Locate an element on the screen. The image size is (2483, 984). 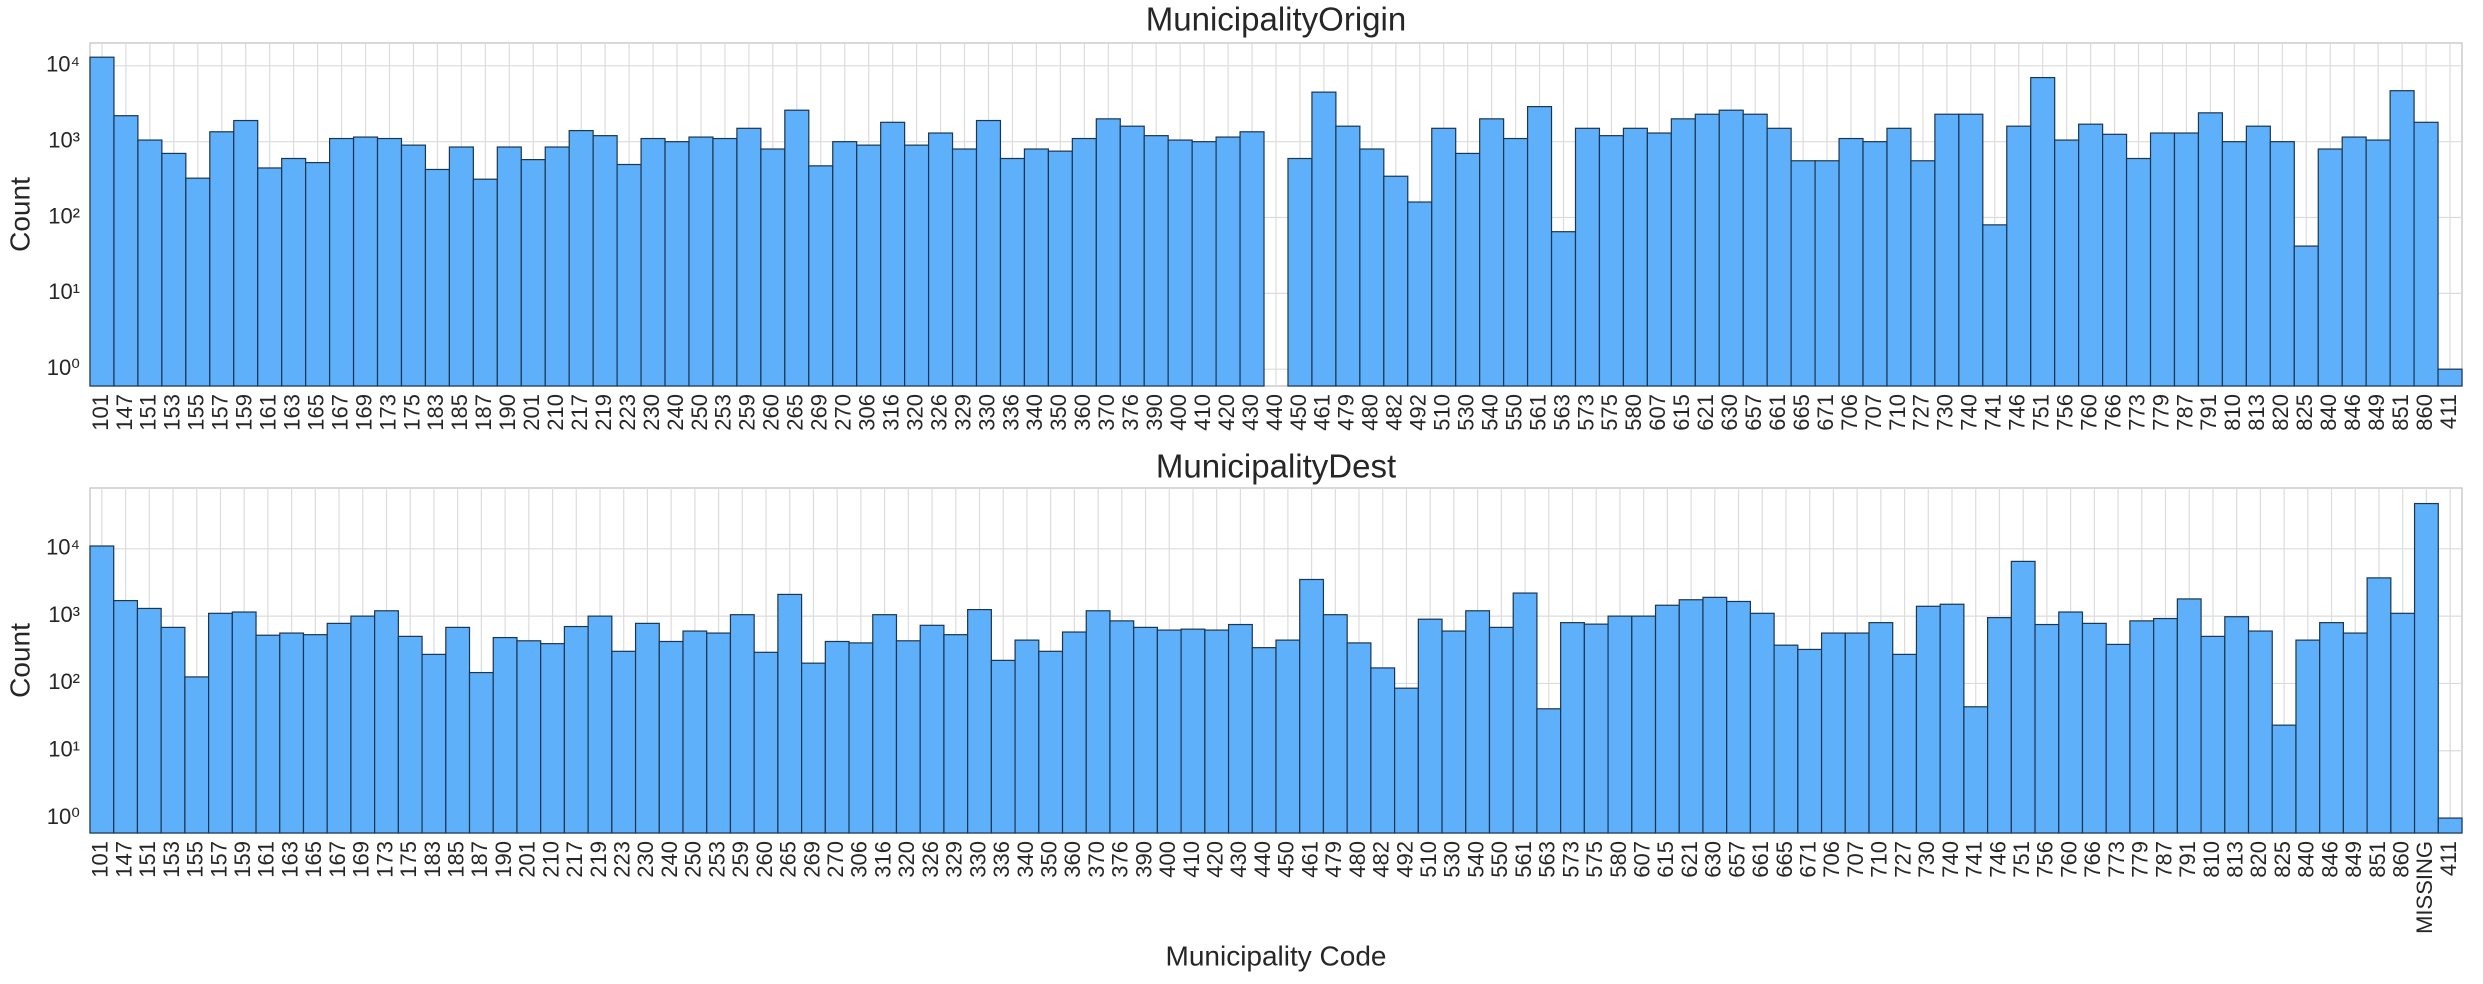
x-tick-label: 265 is located at coordinates (795, 412).